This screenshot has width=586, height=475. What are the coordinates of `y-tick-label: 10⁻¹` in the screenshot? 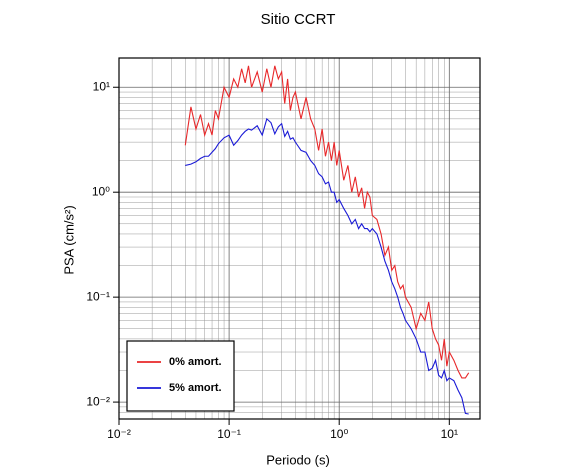 It's located at (98, 296).